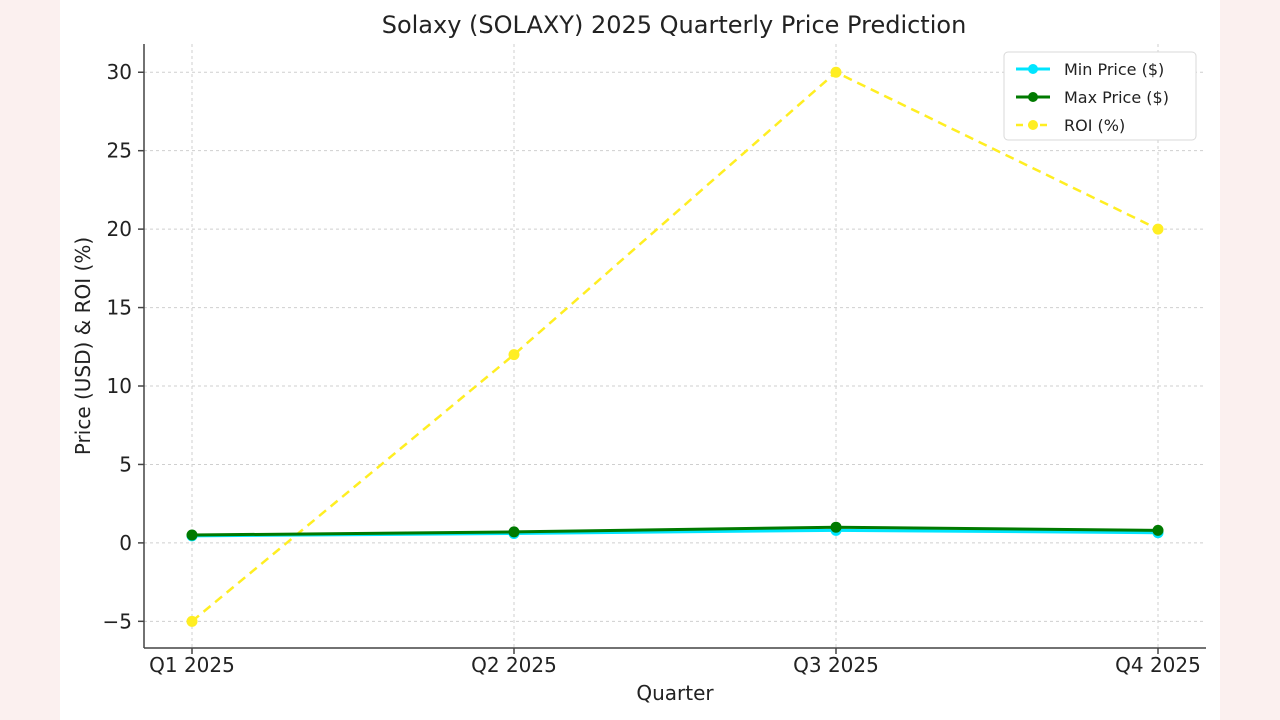 The height and width of the screenshot is (720, 1280). I want to click on legend-label: Min Price ($), so click(1114, 69).